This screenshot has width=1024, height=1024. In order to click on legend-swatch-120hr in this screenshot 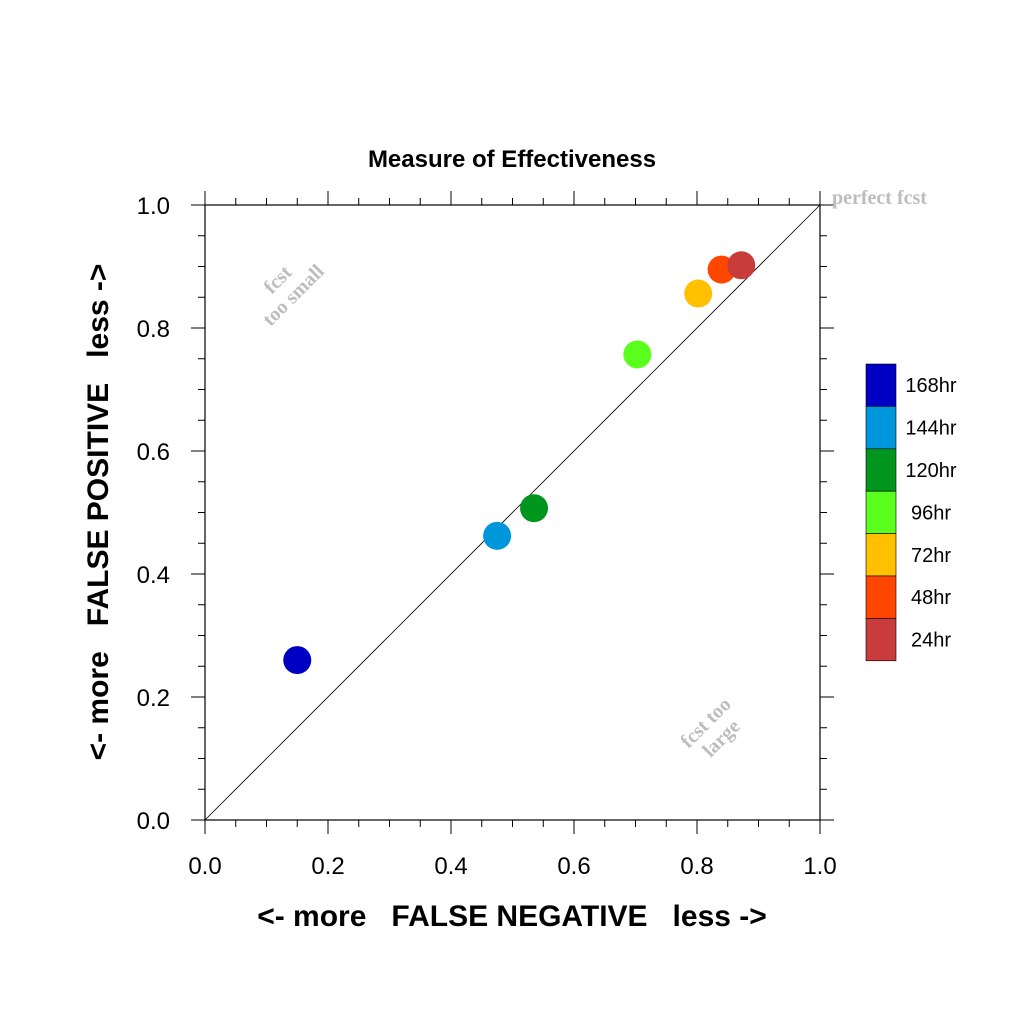, I will do `click(881, 470)`.